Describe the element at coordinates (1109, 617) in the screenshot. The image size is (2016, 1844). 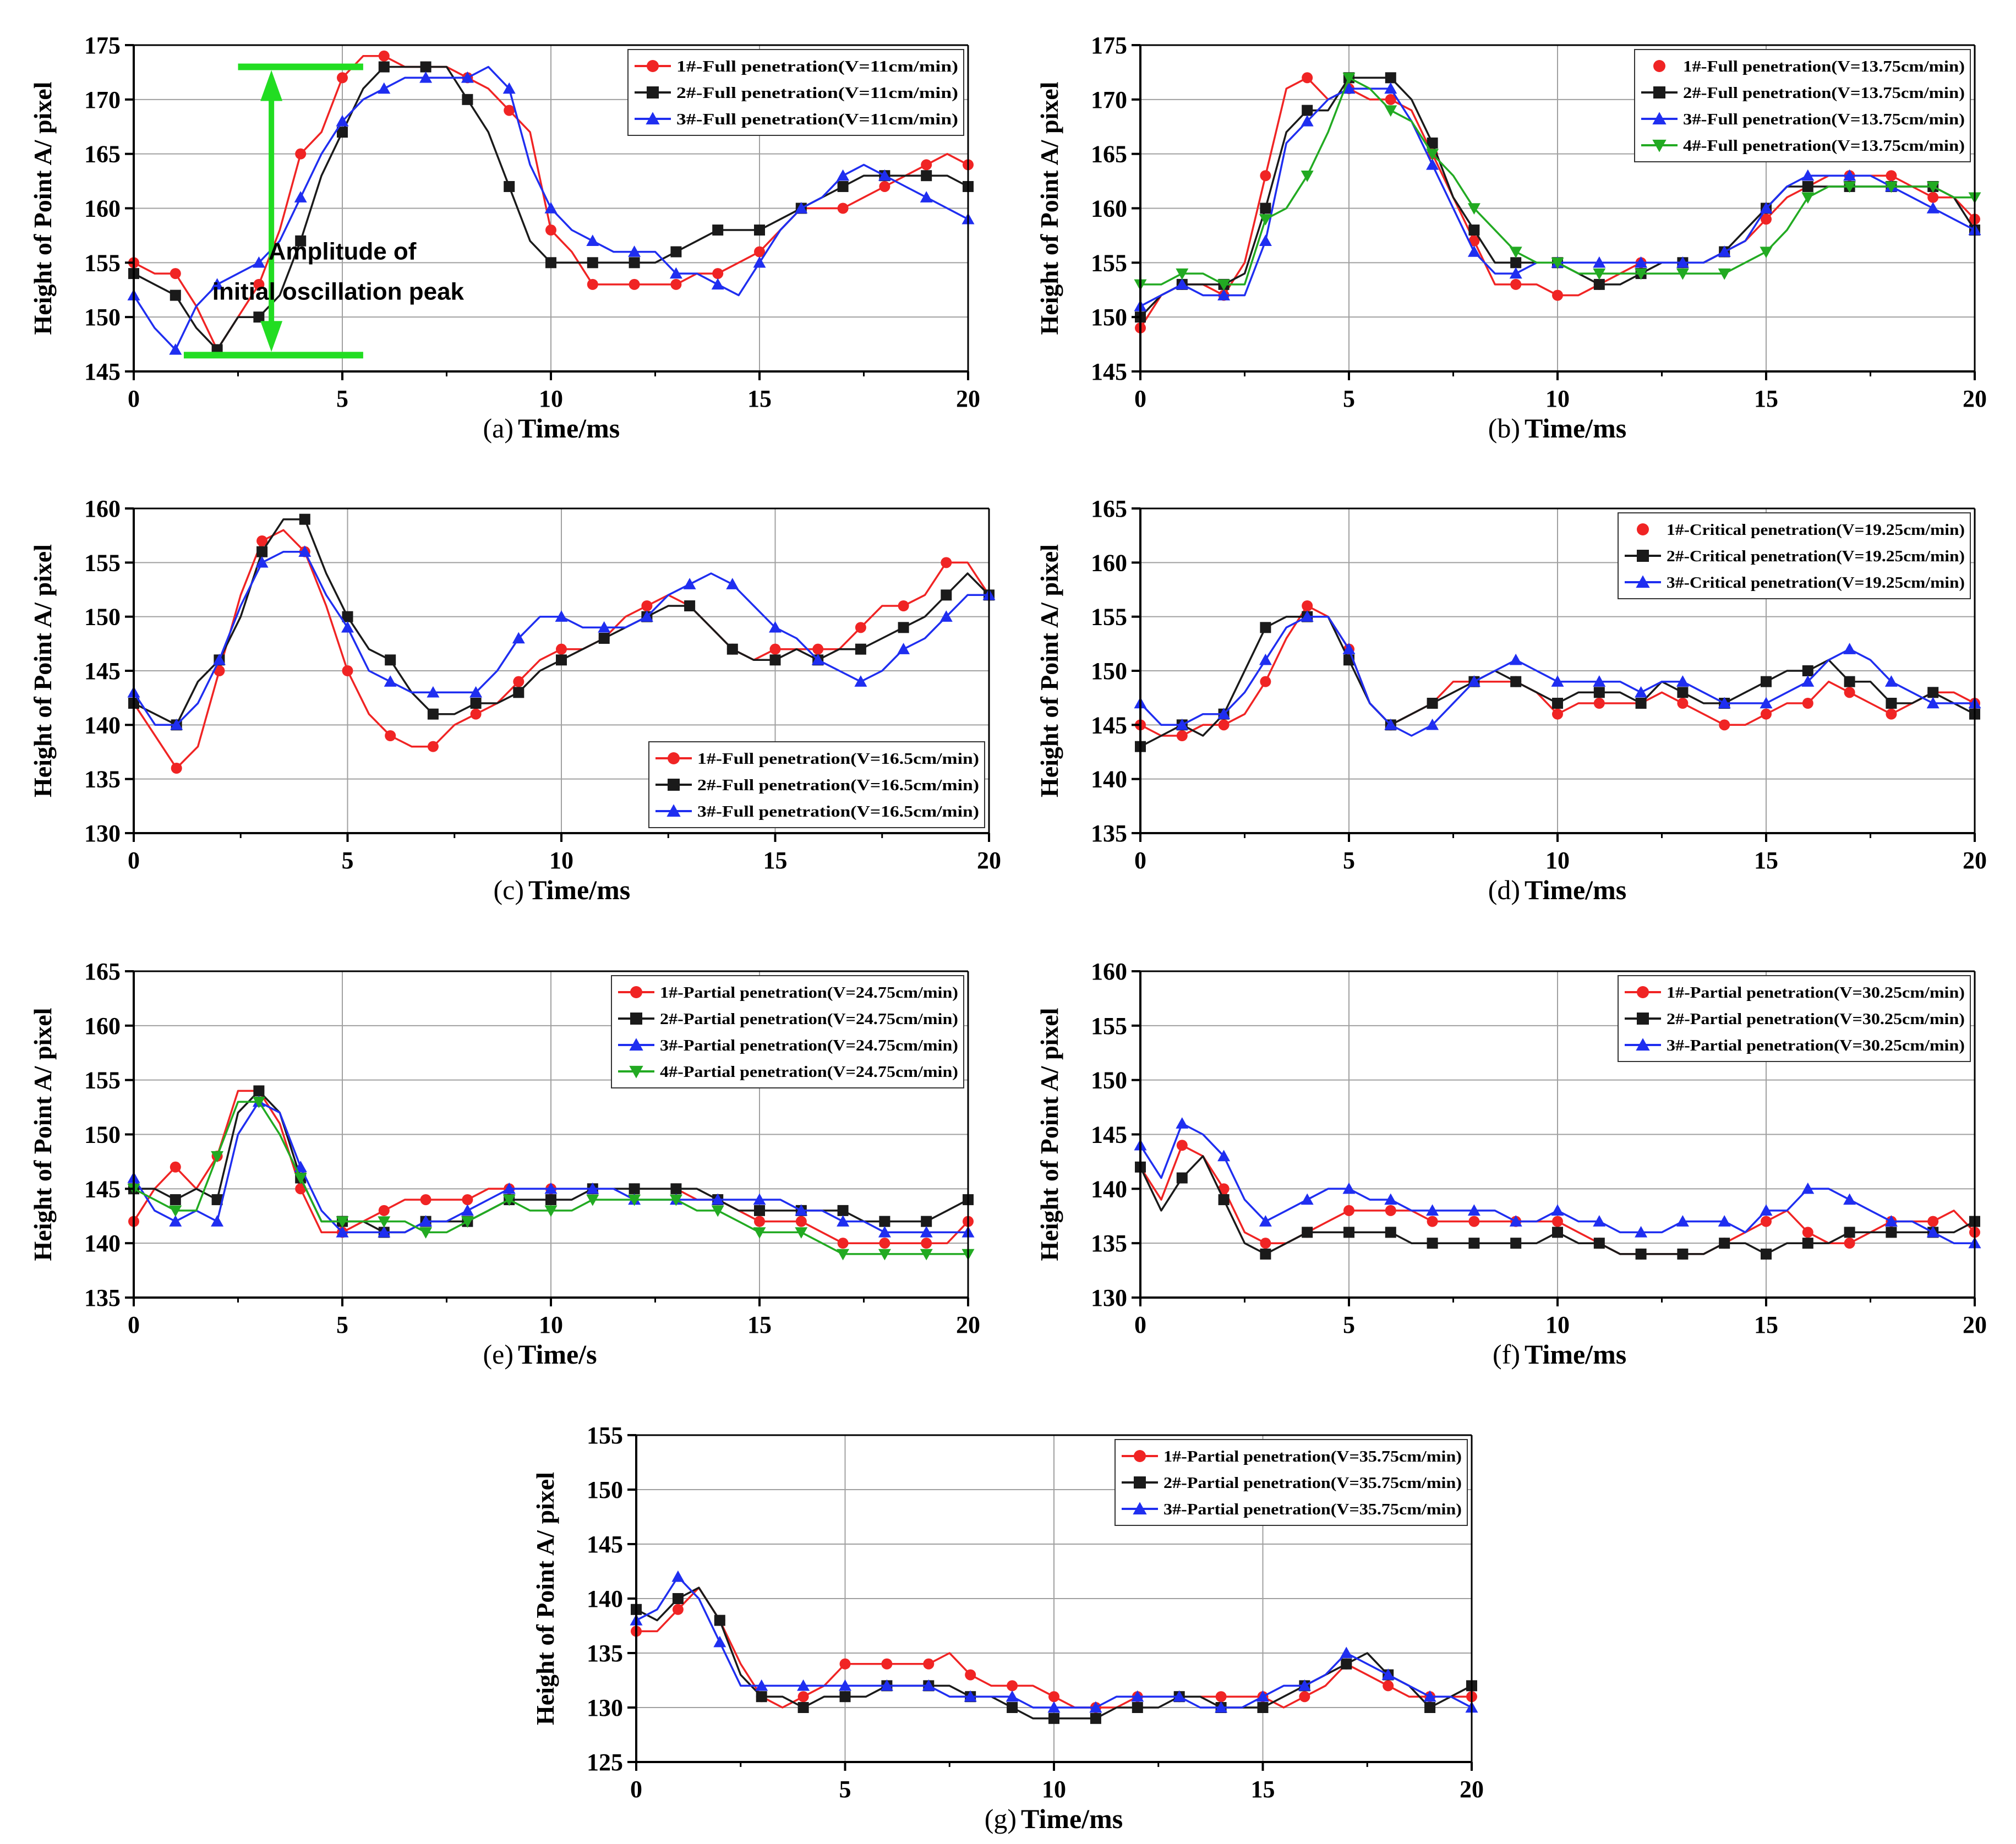
I see `y-tick-label: 155` at that location.